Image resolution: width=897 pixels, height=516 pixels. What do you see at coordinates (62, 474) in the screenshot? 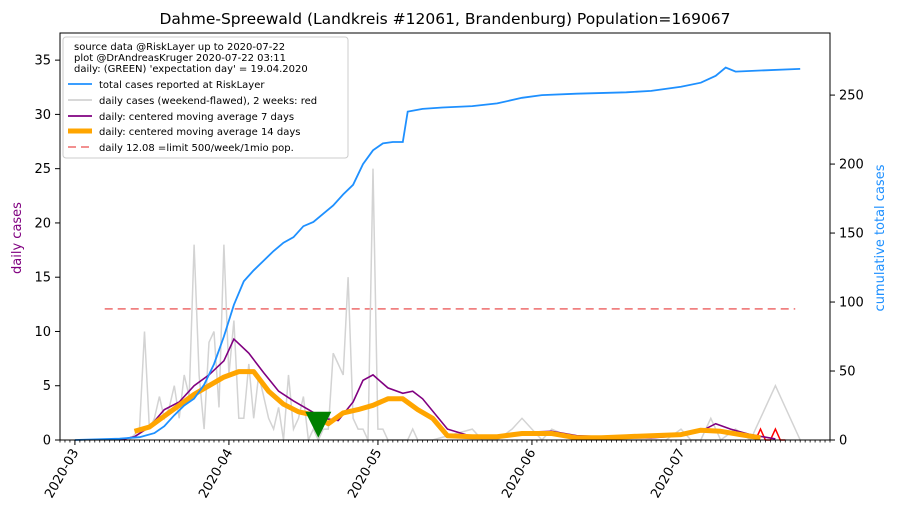
I see `x-tick-label: 2020-03` at bounding box center [62, 474].